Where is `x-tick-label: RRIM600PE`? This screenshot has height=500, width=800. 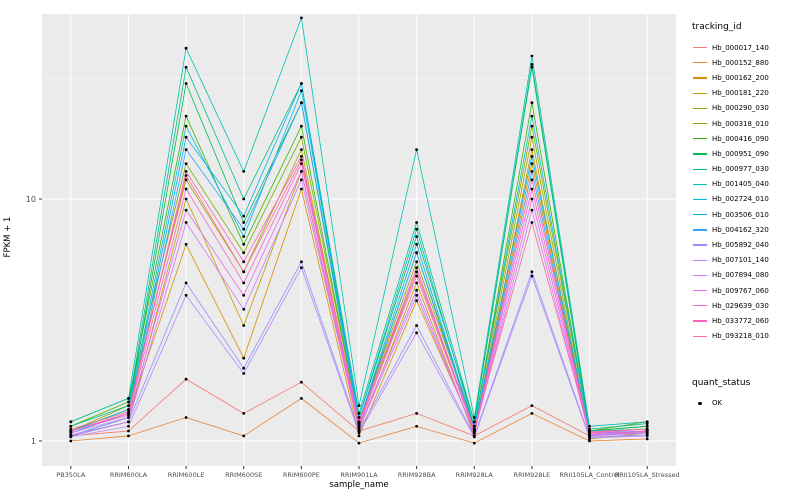
x-tick-label: RRIM600PE is located at coordinates (301, 475).